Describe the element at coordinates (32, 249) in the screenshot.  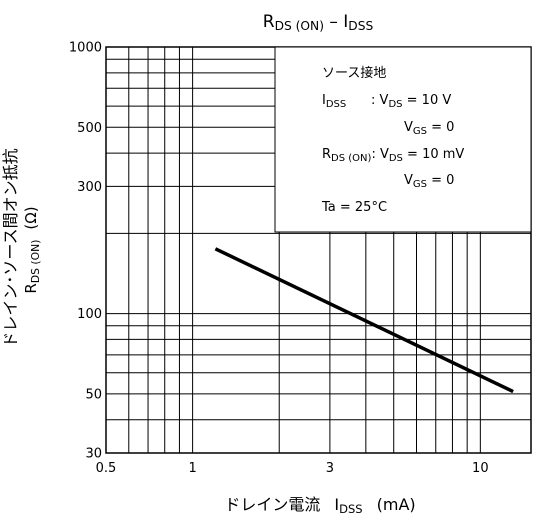
I see `y-axis-label-line2: RDS (ON)(Ω)` at that location.